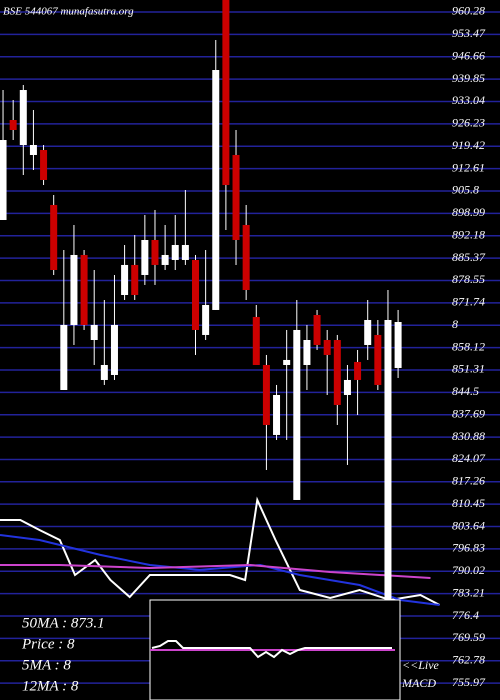  Describe the element at coordinates (468, 78) in the screenshot. I see `y-tick-label: 939.85` at that location.